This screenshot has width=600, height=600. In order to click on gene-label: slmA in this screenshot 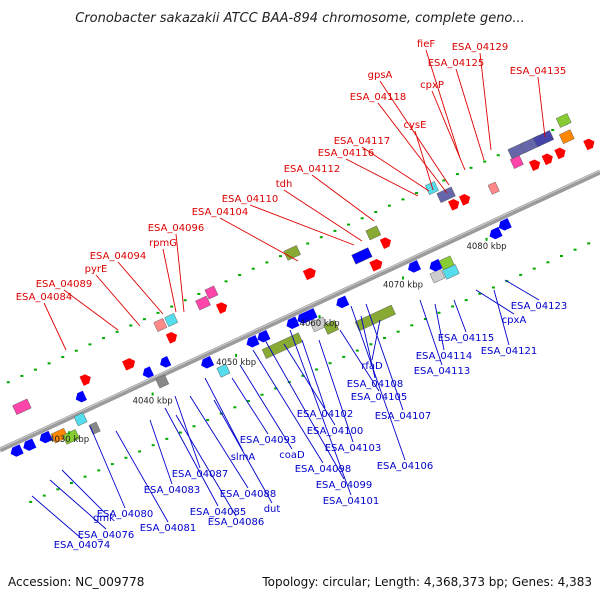, I will do `click(243, 457)`.